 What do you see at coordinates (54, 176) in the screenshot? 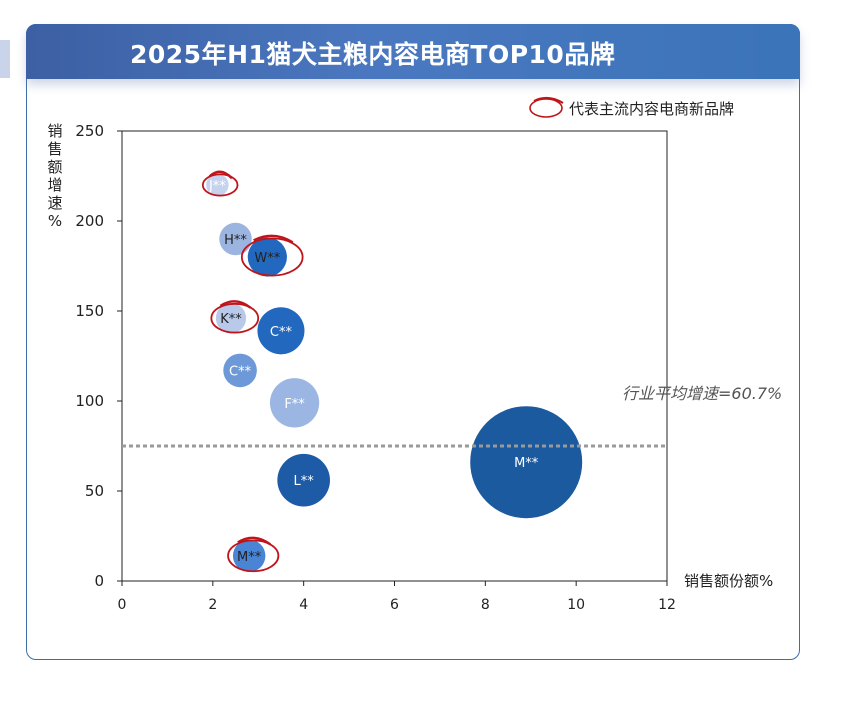
I see `y-axis-label: 销售额增速%` at bounding box center [54, 176].